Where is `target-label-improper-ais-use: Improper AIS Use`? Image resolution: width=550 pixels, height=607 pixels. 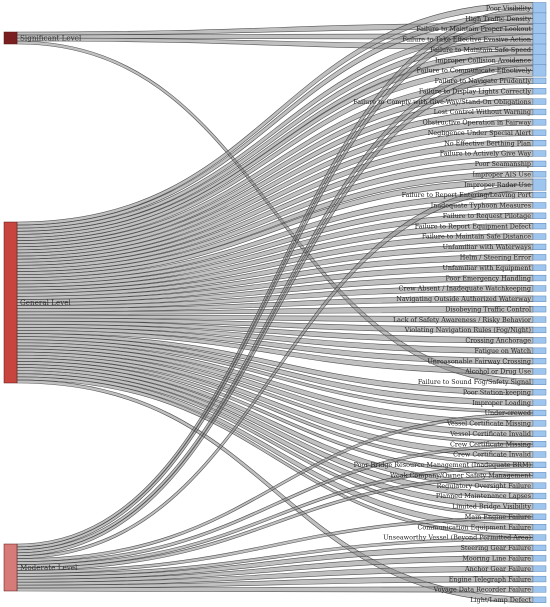
target-label-improper-ais-use: Improper AIS Use is located at coordinates (501, 174).